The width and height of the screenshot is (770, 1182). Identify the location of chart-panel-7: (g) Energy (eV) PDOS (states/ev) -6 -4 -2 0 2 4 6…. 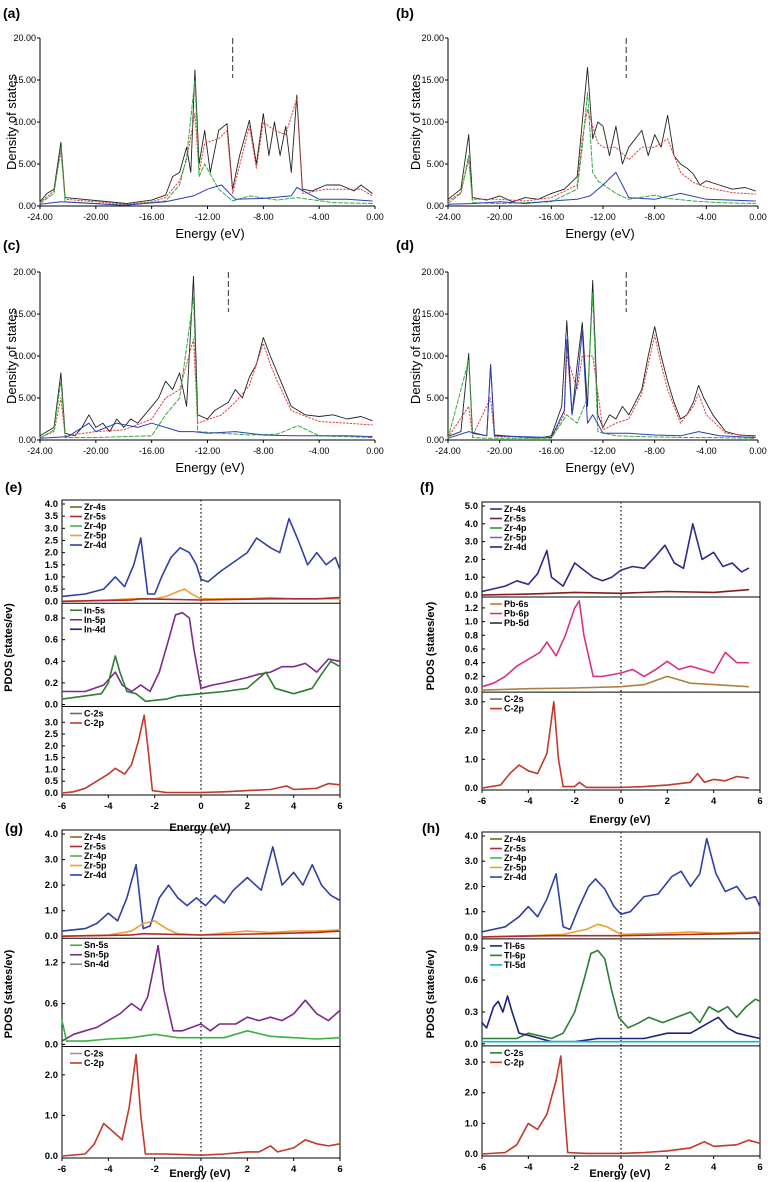
(173, 1000).